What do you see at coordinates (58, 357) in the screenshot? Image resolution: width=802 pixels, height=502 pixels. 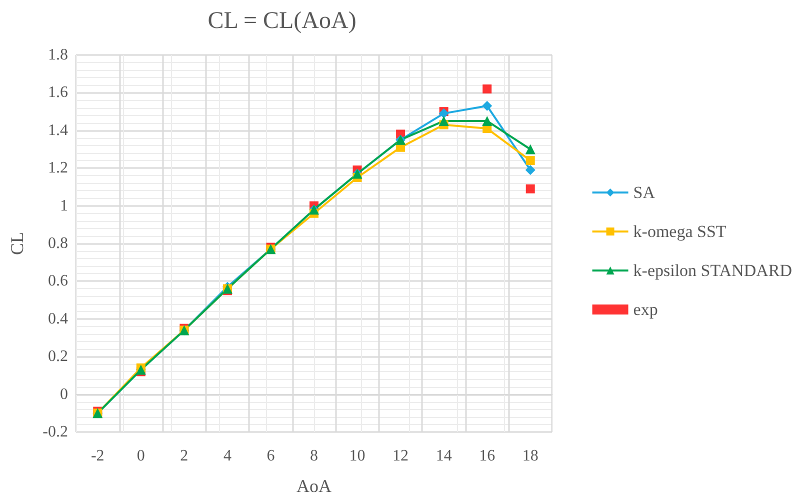 I see `y-tick-label: 0.2` at bounding box center [58, 357].